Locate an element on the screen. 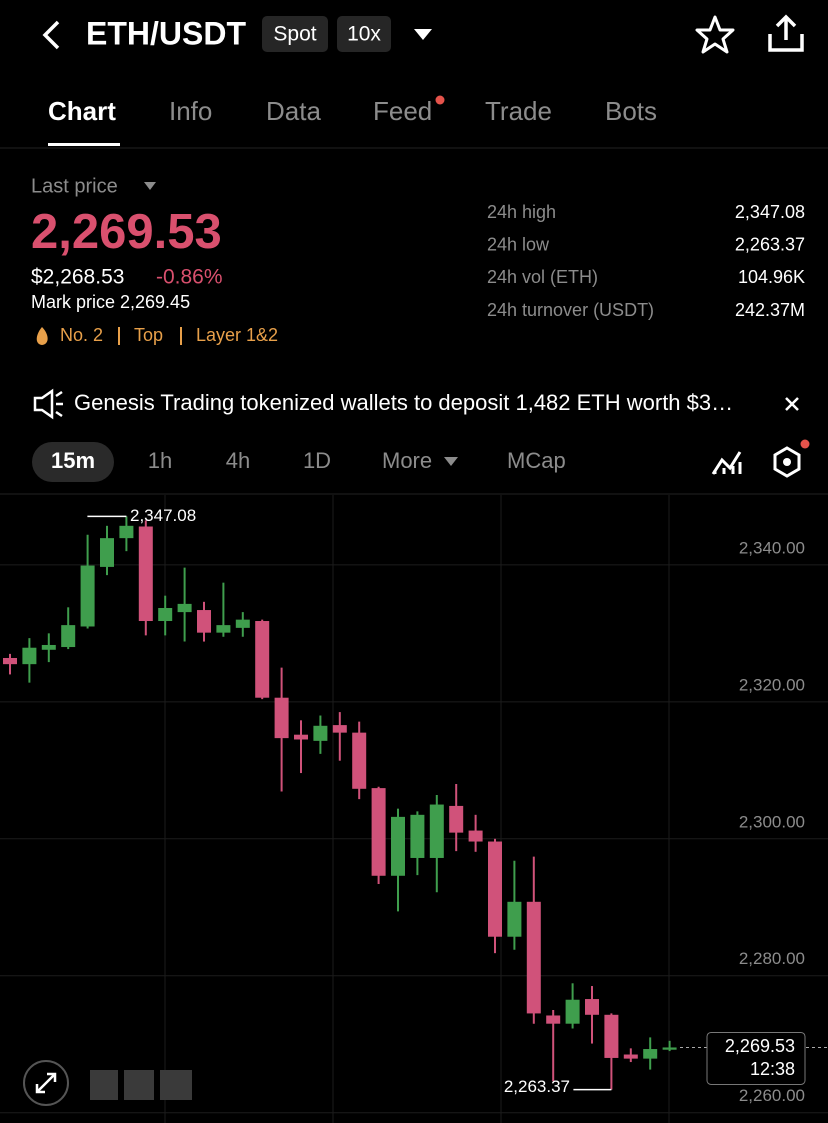  tab: Data is located at coordinates (293, 111).